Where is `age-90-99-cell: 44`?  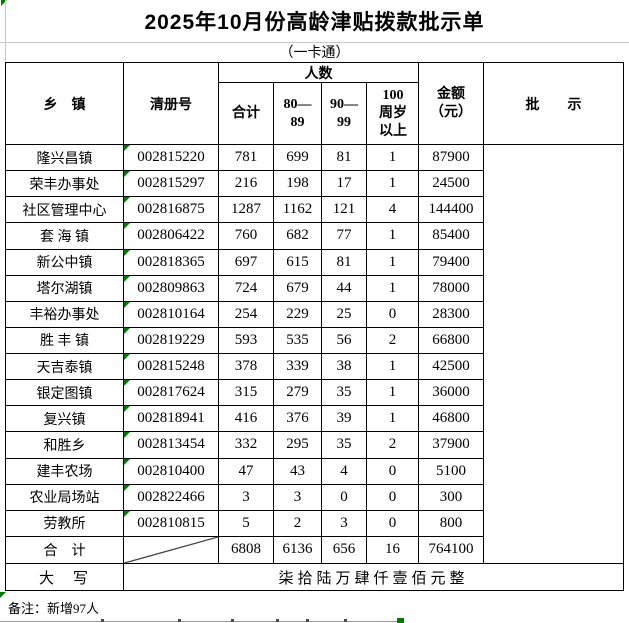
age-90-99-cell: 44 is located at coordinates (344, 288).